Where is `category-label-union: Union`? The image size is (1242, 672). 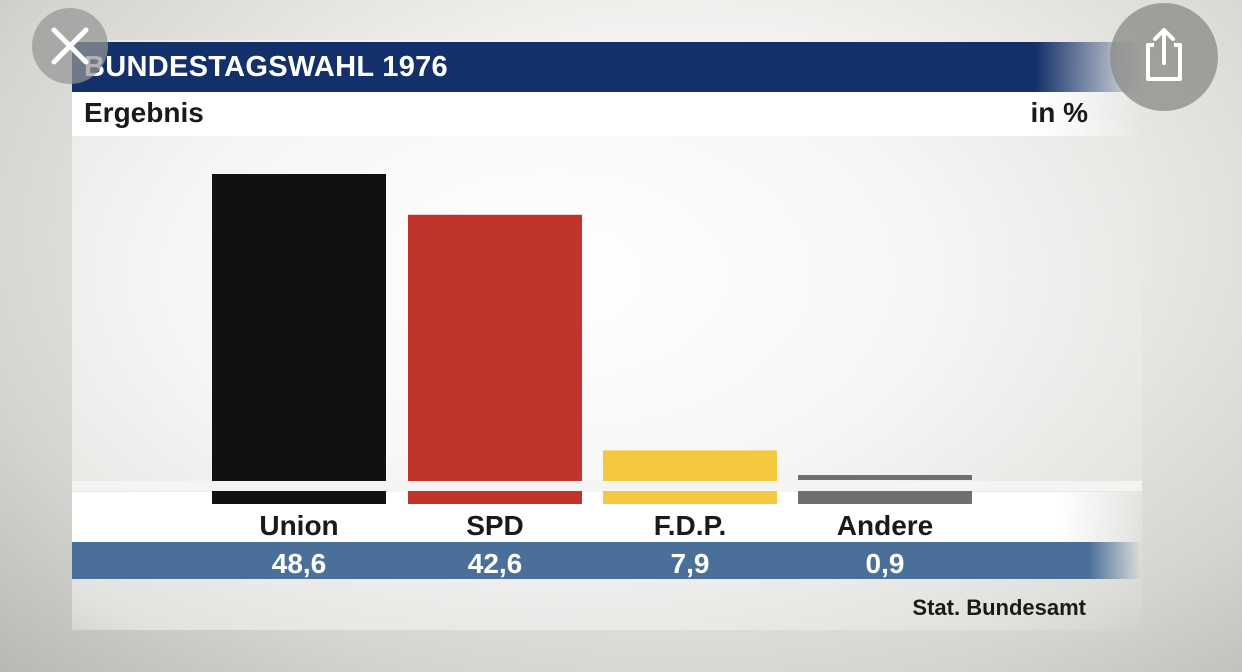
category-label-union: Union is located at coordinates (299, 525).